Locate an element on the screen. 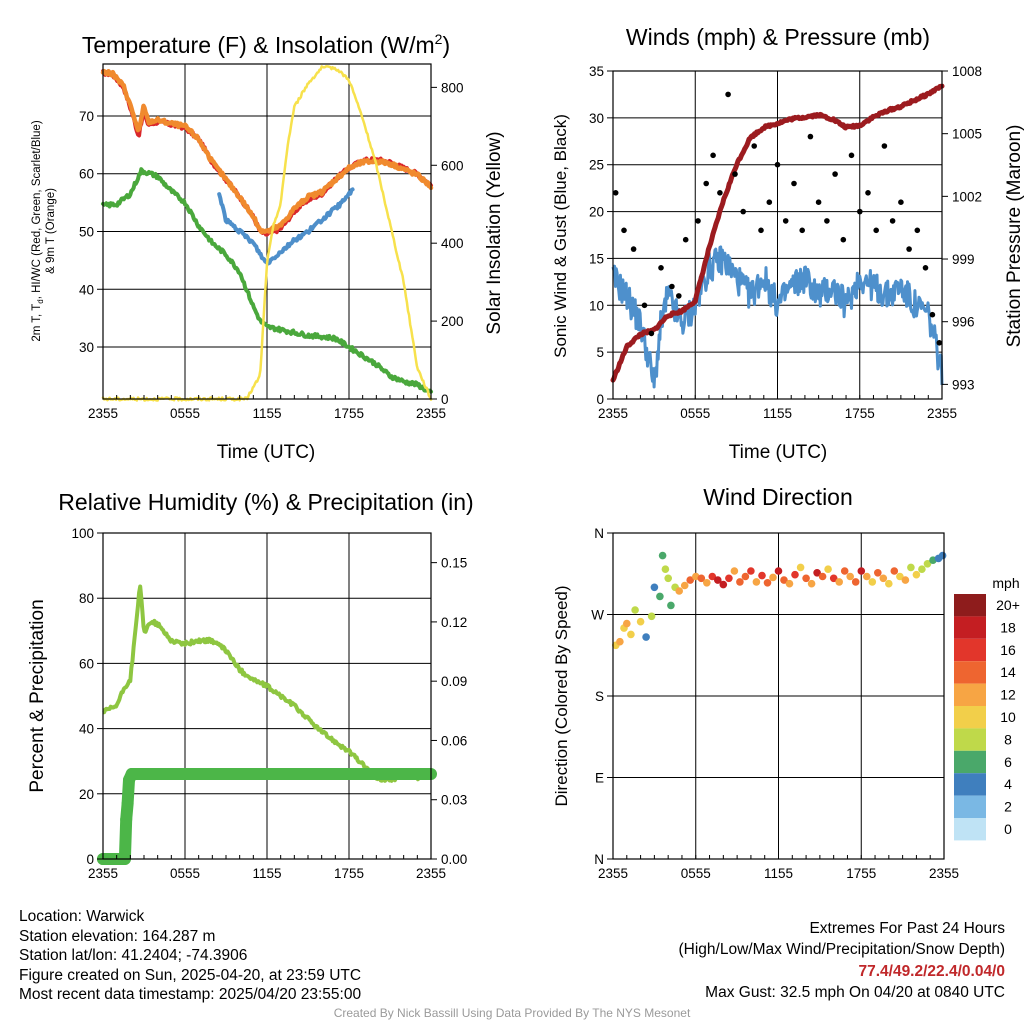 The image size is (1024, 1024). location-text: Location: Warwick is located at coordinates (82, 916).